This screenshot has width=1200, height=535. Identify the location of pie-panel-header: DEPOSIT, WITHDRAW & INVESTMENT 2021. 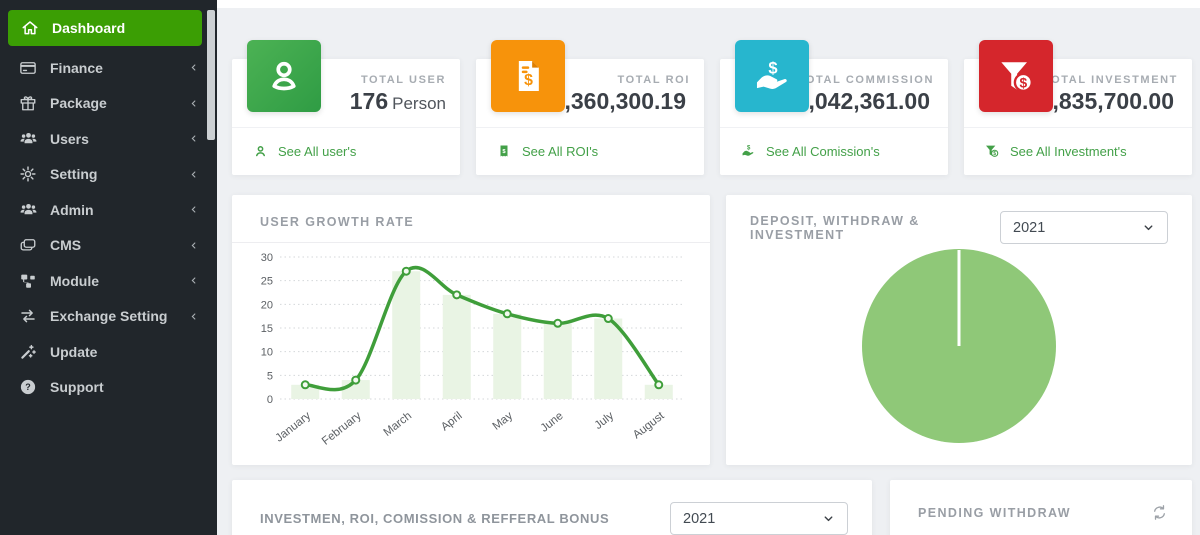
(959, 219).